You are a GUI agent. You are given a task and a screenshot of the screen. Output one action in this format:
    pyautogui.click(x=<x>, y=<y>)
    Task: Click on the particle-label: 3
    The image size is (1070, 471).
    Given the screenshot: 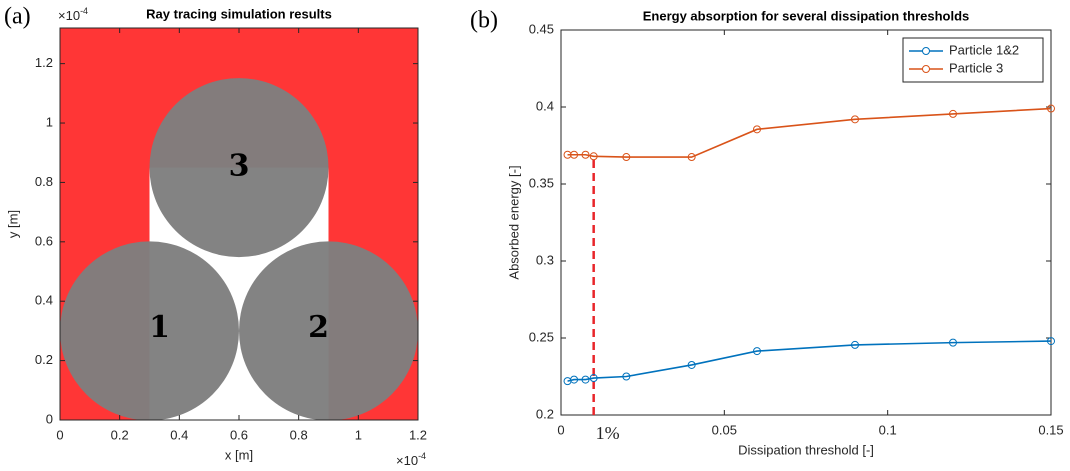 What is the action you would take?
    pyautogui.click(x=239, y=166)
    